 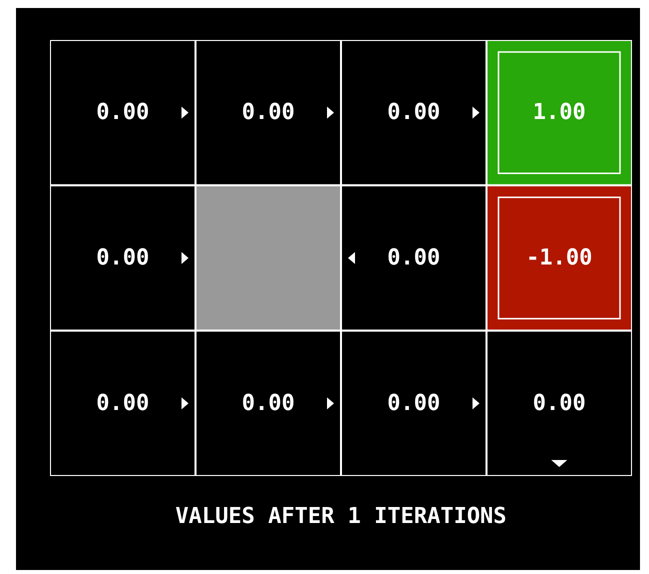 I want to click on data-label: -1.00, so click(x=559, y=258).